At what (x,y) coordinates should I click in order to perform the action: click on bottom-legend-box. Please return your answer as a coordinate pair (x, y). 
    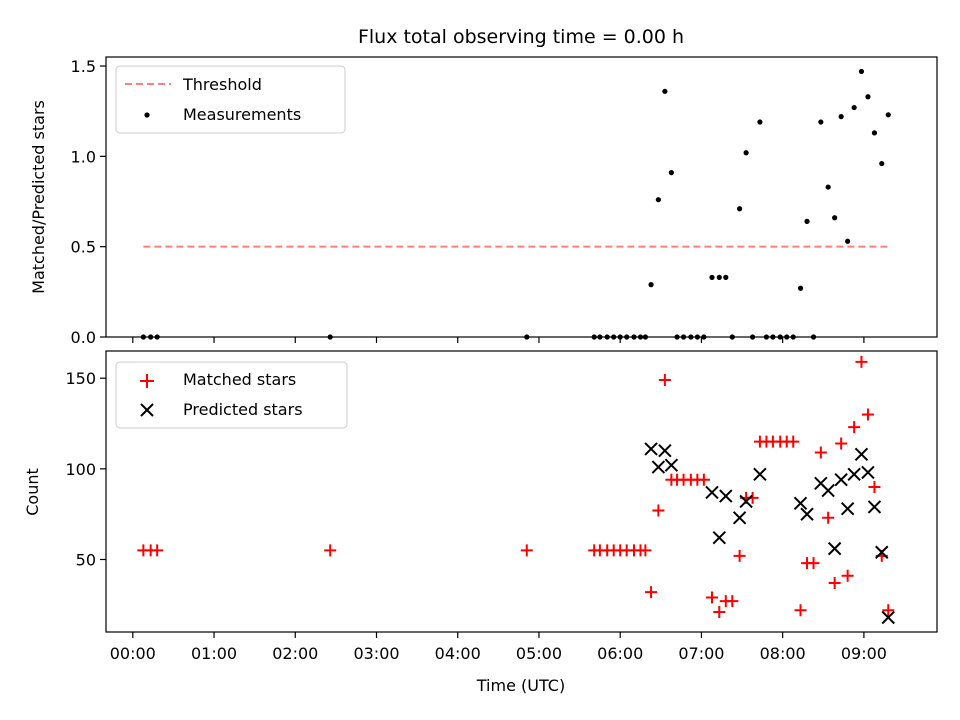
    Looking at the image, I should click on (231, 395).